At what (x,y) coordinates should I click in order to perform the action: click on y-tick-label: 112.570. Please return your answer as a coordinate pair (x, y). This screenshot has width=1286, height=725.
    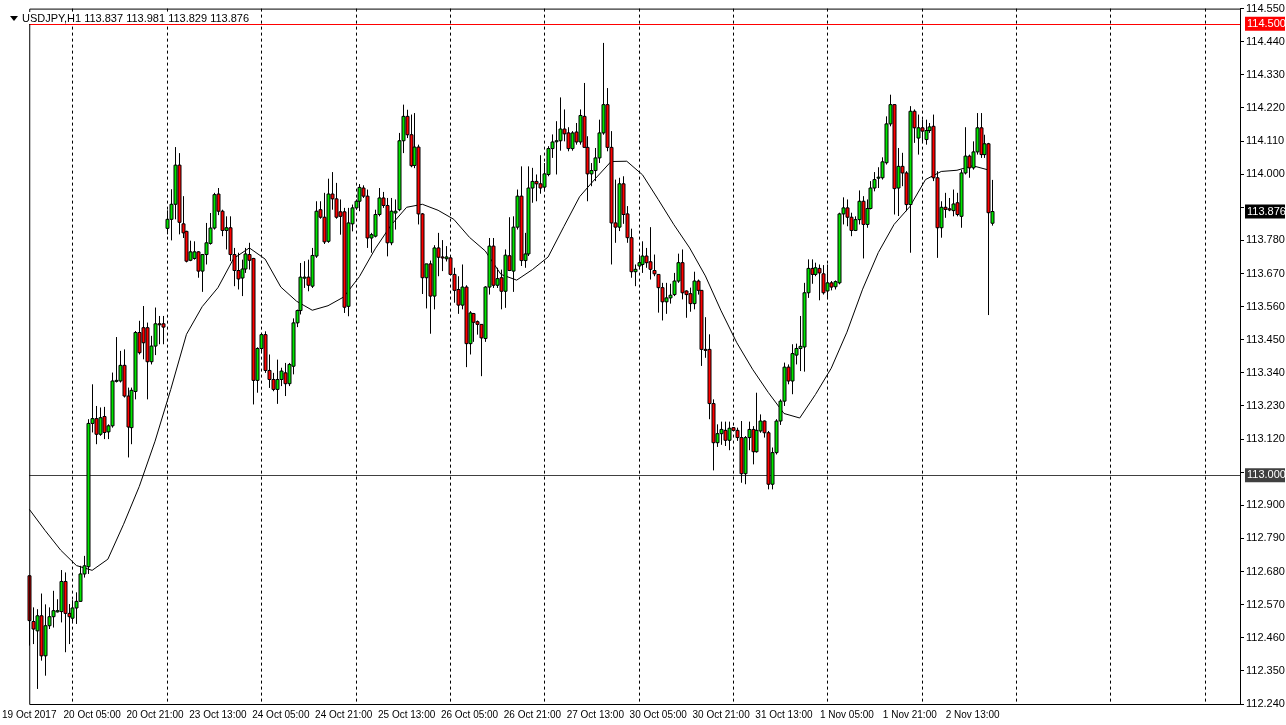
    Looking at the image, I should click on (1265, 603).